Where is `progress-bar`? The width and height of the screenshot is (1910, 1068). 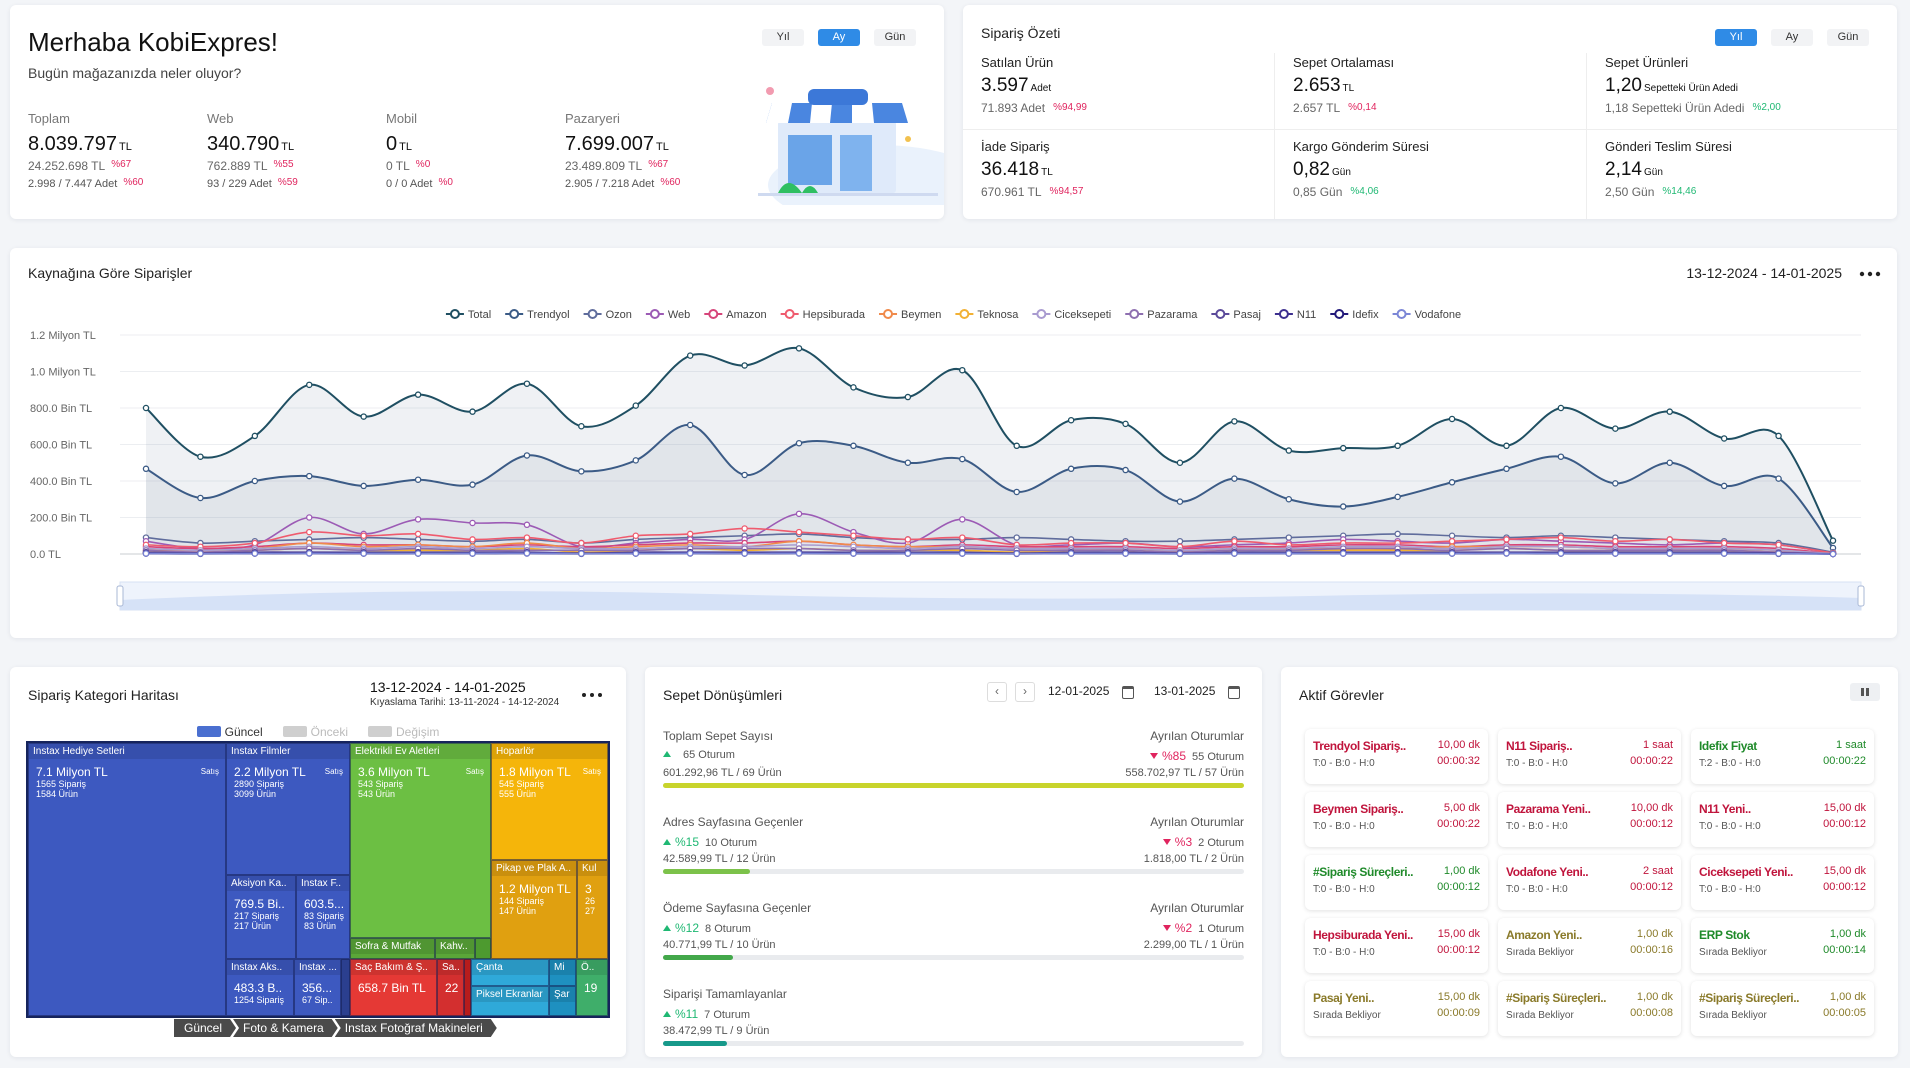
progress-bar is located at coordinates (953, 785).